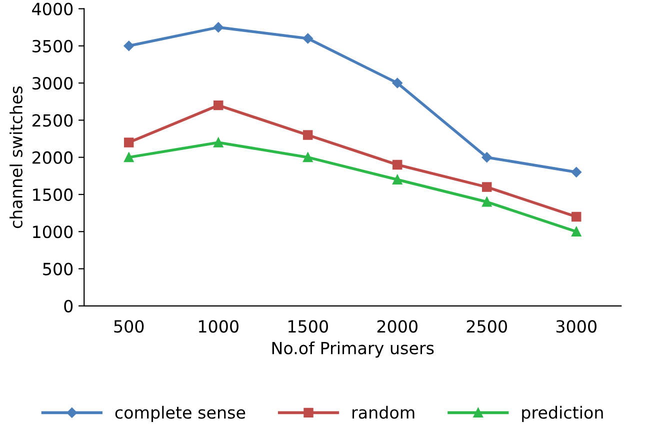  What do you see at coordinates (53, 232) in the screenshot?
I see `y-tick-label: 1000` at bounding box center [53, 232].